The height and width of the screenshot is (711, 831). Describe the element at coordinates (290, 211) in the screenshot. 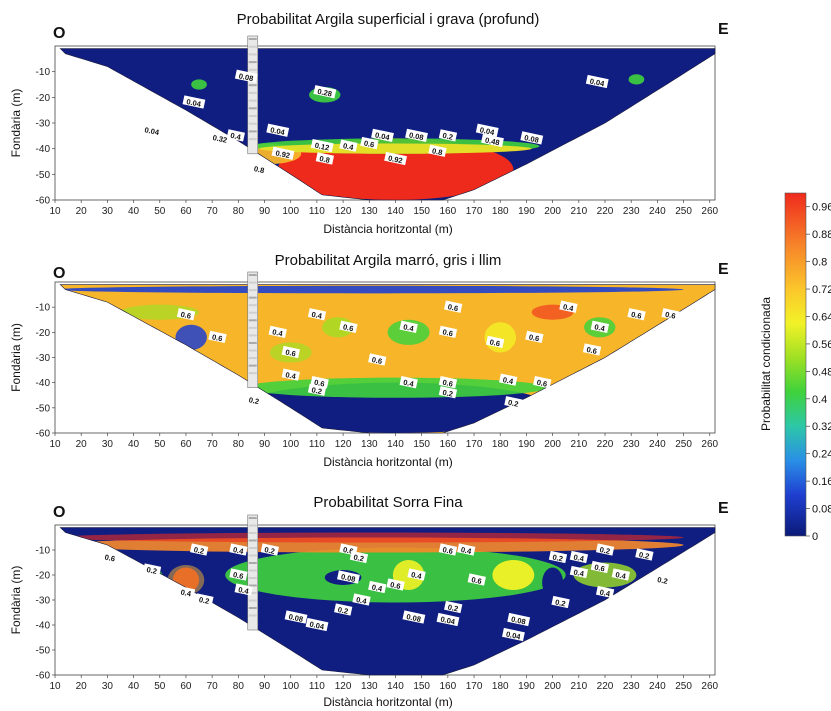

I see `x-tick-label: 100` at that location.